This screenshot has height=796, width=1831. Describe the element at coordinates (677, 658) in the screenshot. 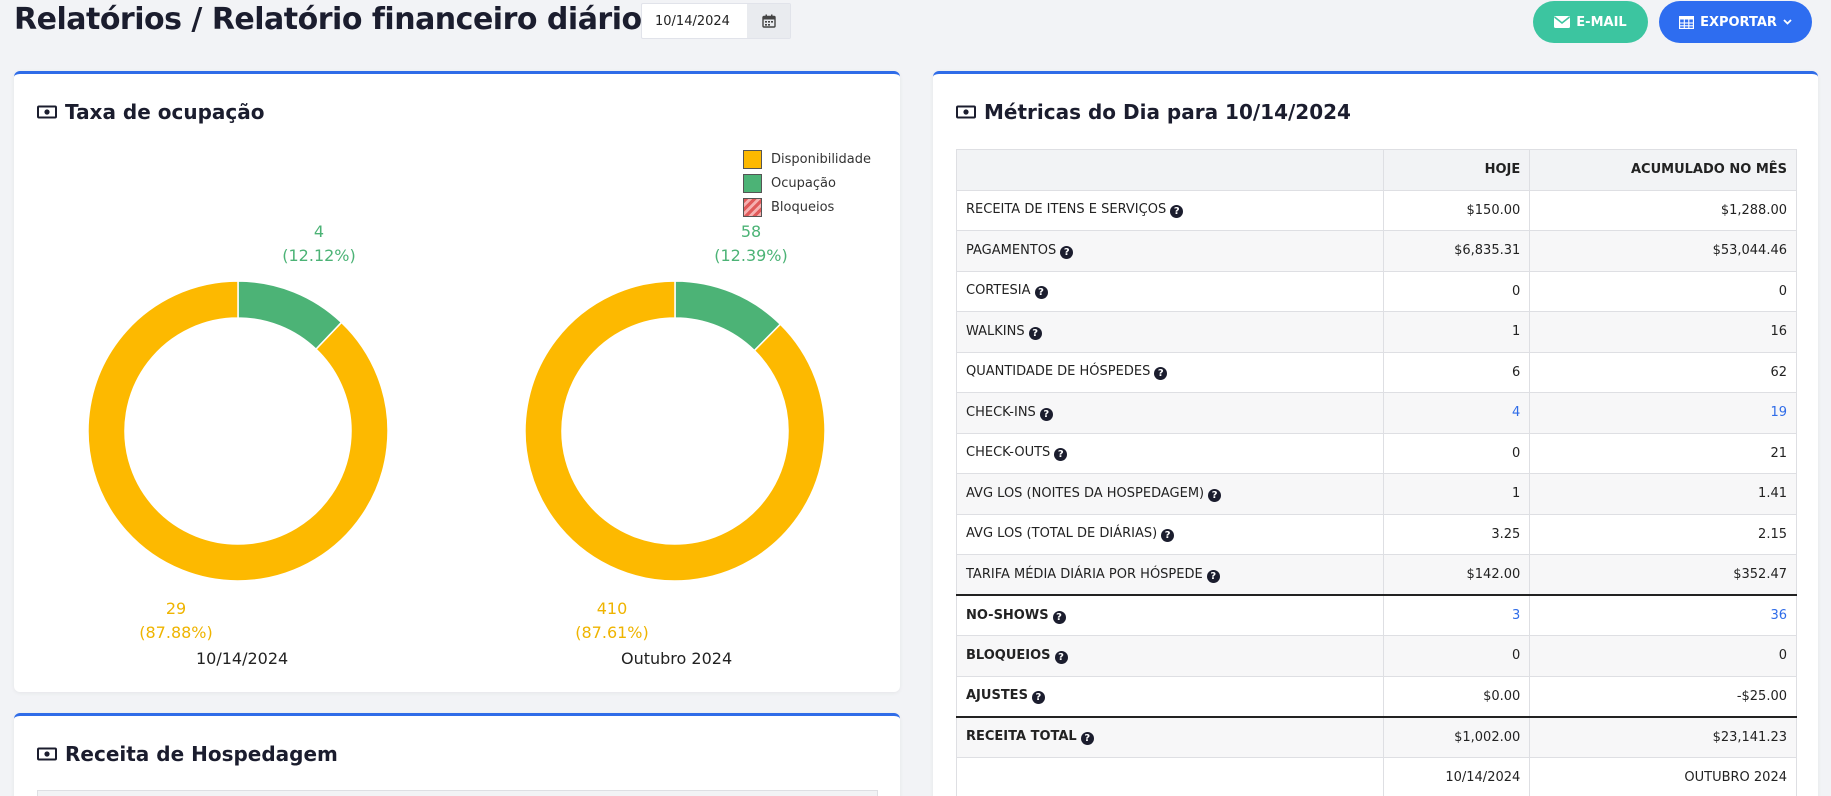

I see `chart-caption-month: Outubro 2024` at that location.